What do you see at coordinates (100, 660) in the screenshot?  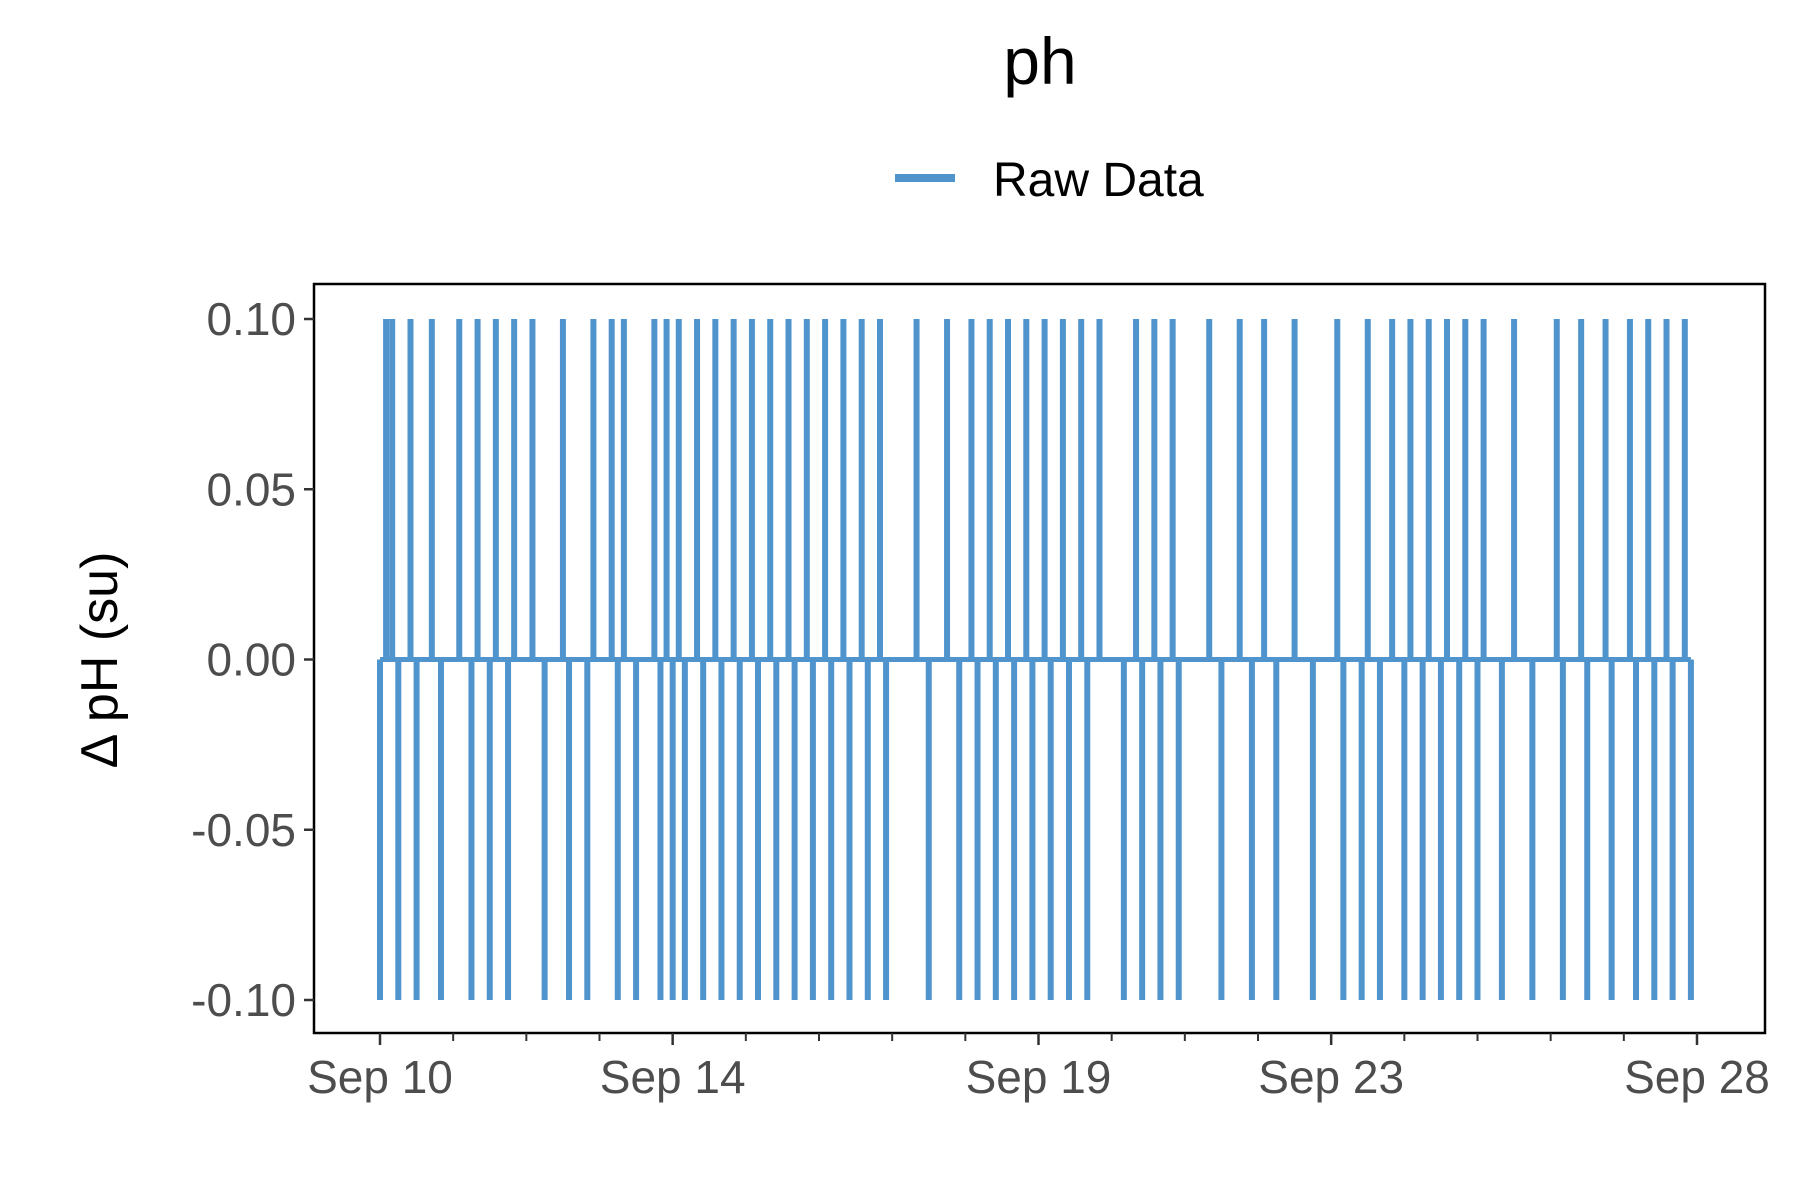 I see `y-axis-title: Δ pH (su)` at bounding box center [100, 660].